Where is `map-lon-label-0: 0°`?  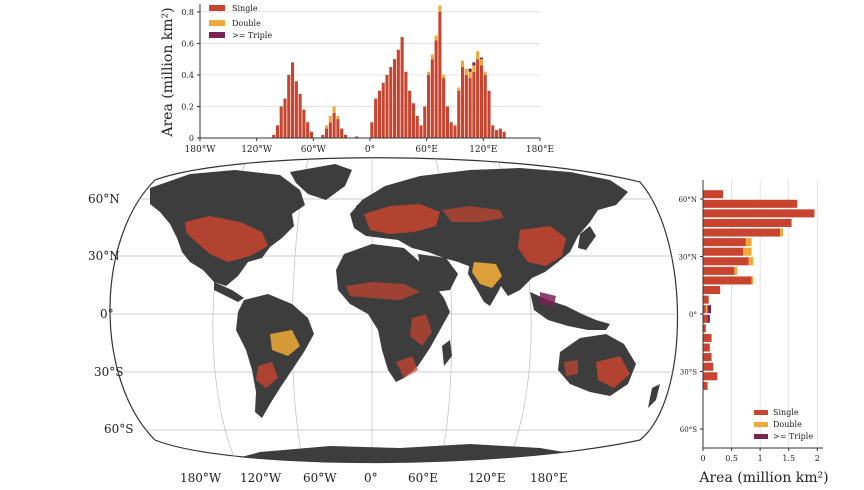 map-lon-label-0: 0° is located at coordinates (371, 478).